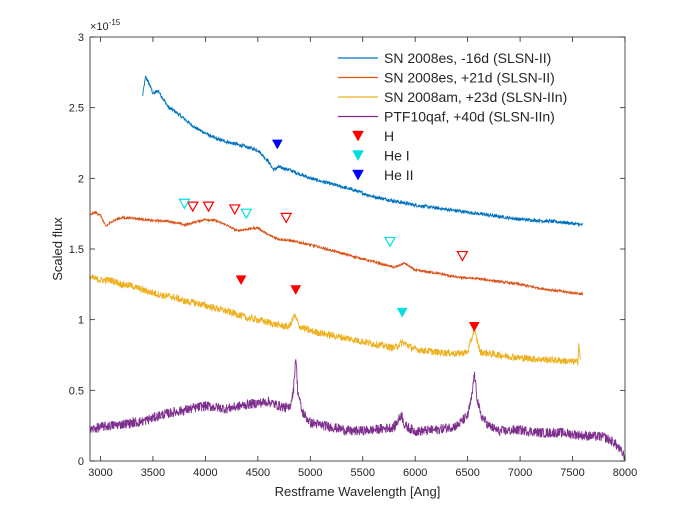  What do you see at coordinates (469, 78) in the screenshot?
I see `legend-label: SN 2008es, +21d (SLSN-II)` at bounding box center [469, 78].